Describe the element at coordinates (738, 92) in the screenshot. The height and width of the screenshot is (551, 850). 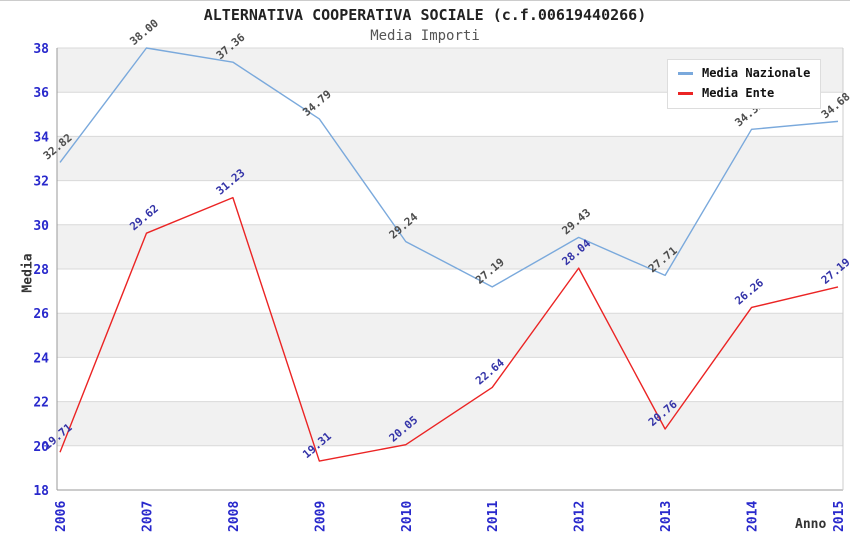
I see `legend-label-media-ente: Media Ente` at that location.